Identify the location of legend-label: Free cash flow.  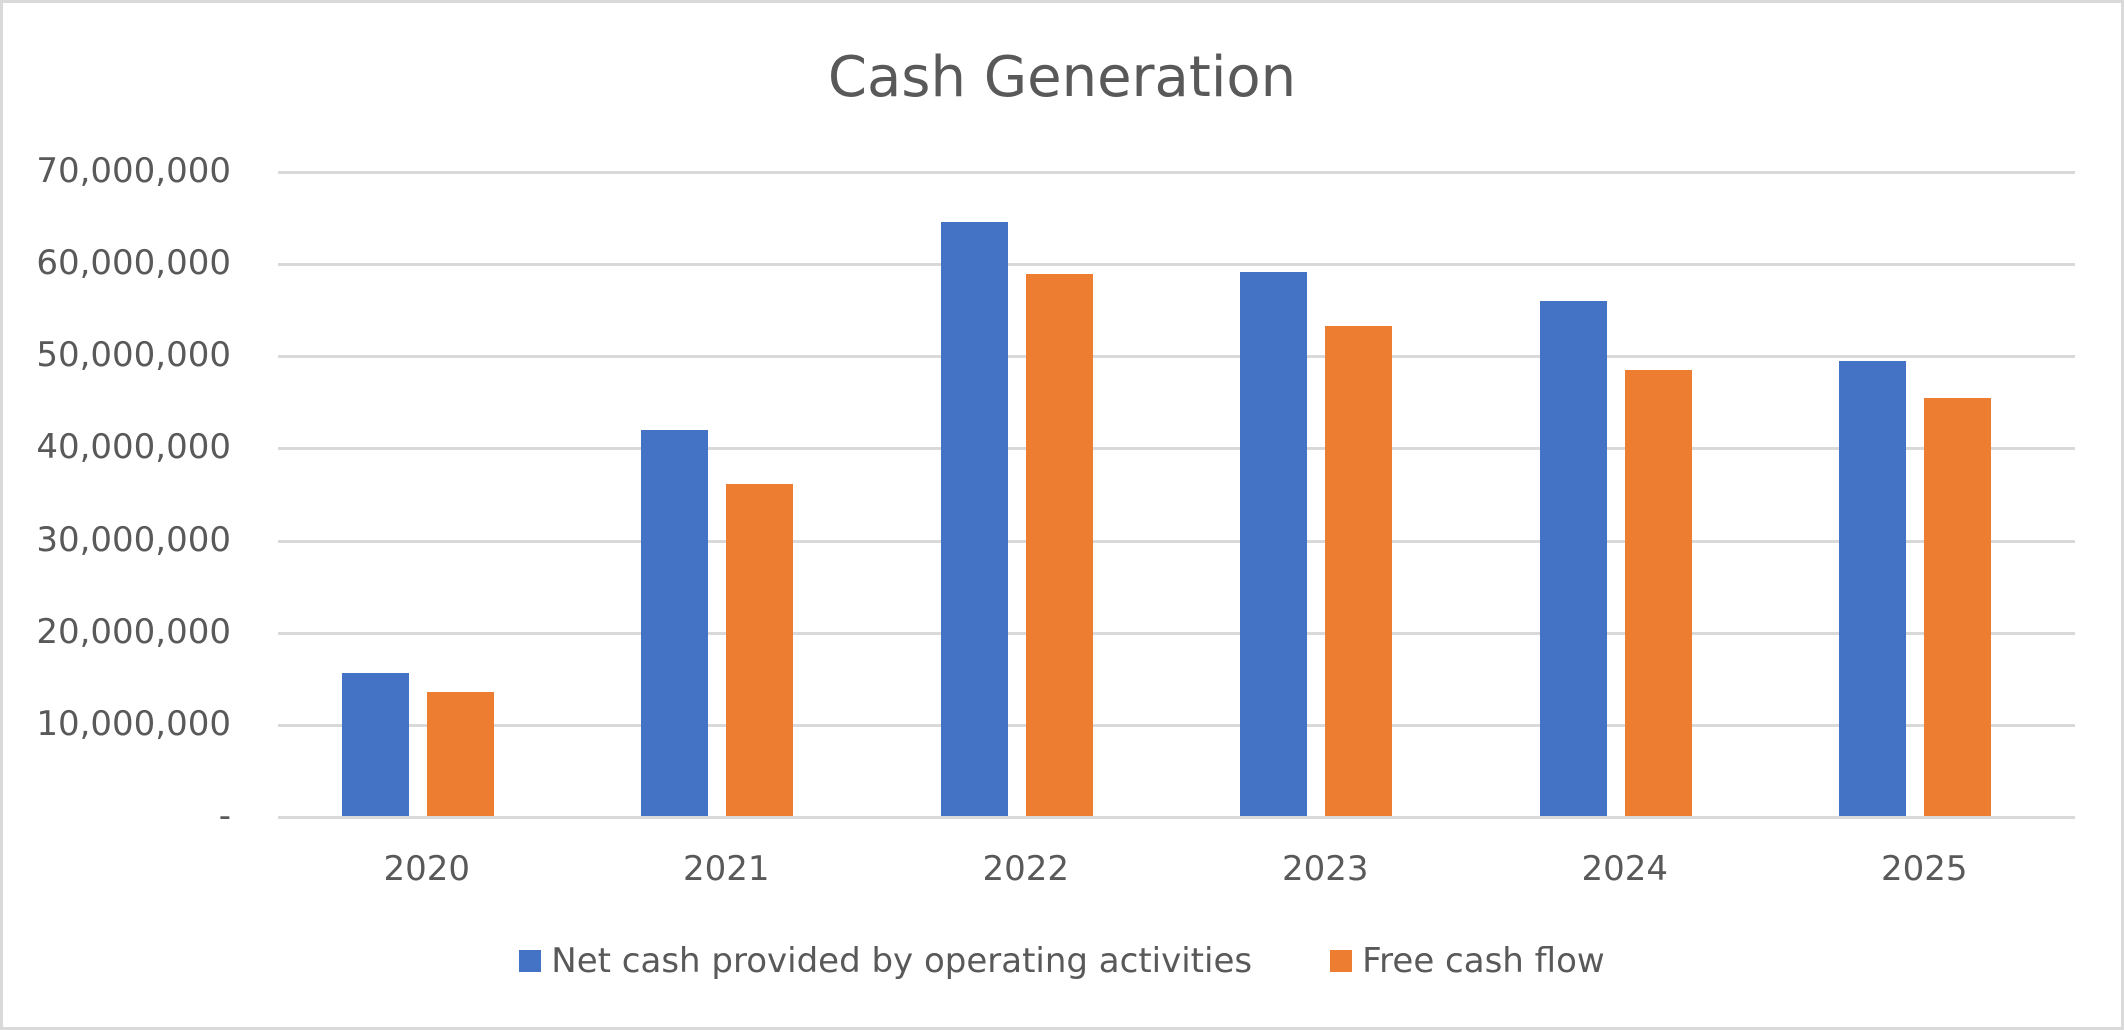
(1483, 961).